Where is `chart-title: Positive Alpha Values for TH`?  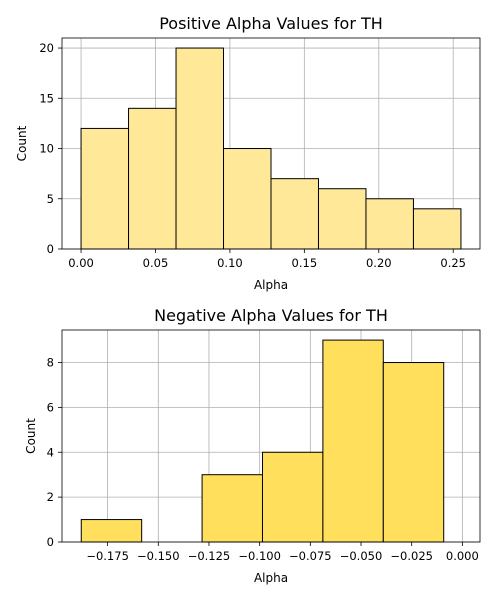
chart-title: Positive Alpha Values for TH is located at coordinates (271, 23).